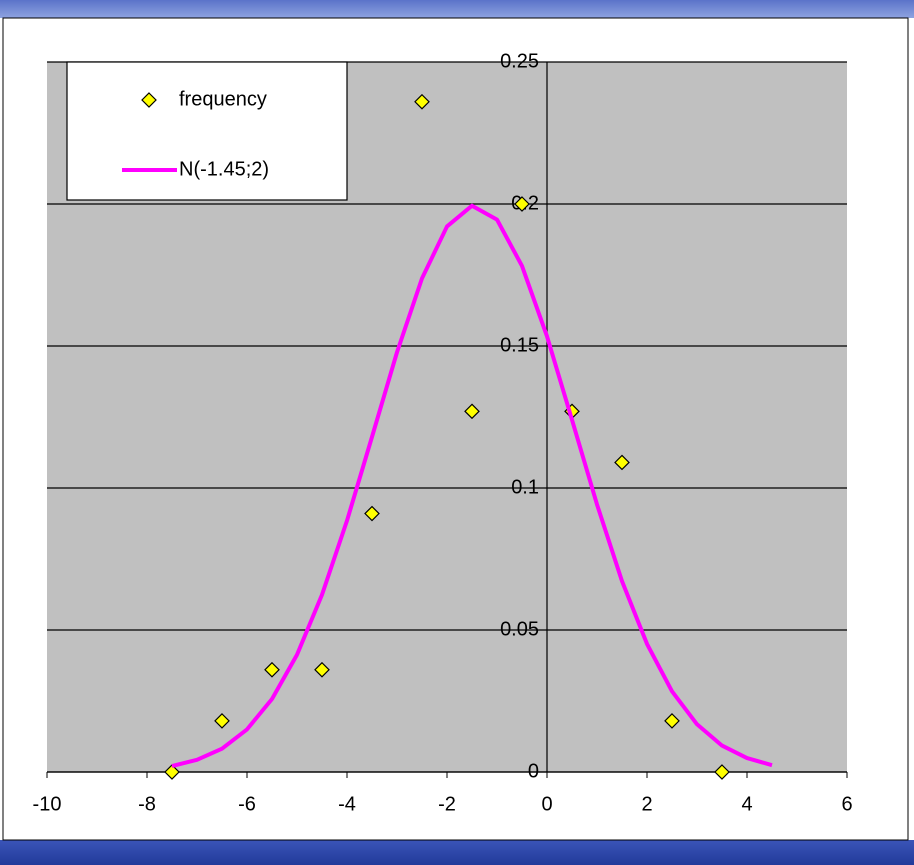  Describe the element at coordinates (47, 804) in the screenshot. I see `x-tick-label: -10` at that location.